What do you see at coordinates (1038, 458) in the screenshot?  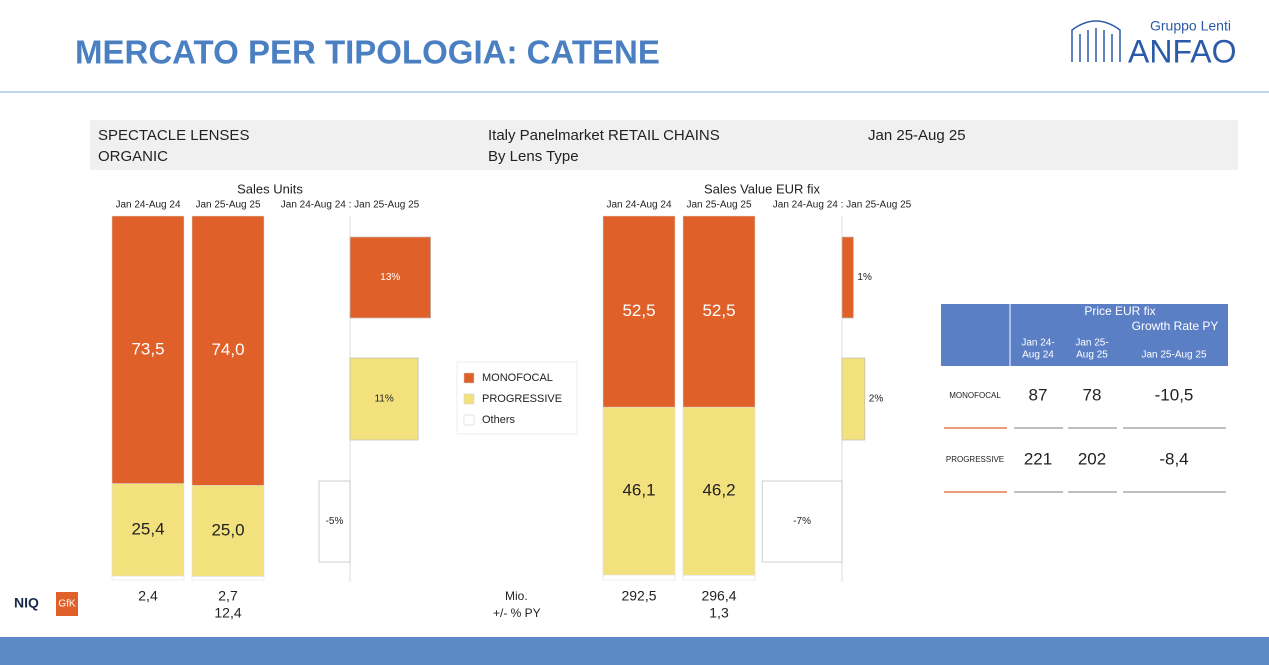 I see `table-cell: 221` at bounding box center [1038, 458].